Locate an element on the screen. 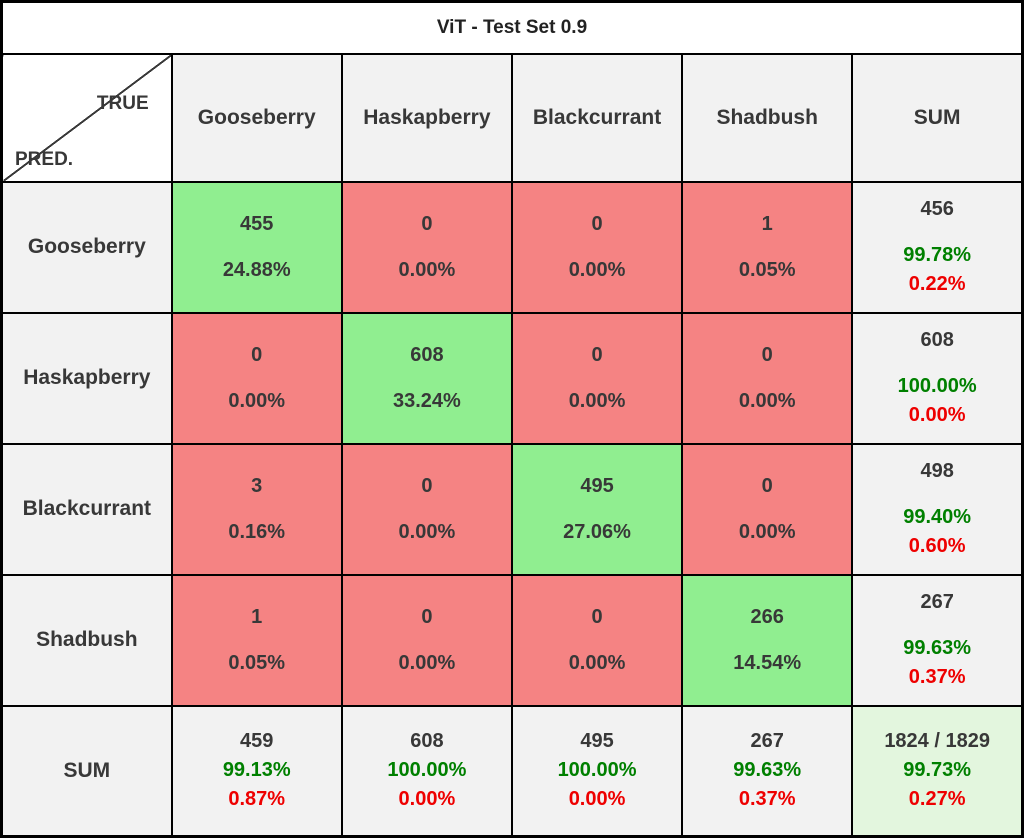 The height and width of the screenshot is (838, 1024). total-count: 1824 / 1829 is located at coordinates (937, 741).